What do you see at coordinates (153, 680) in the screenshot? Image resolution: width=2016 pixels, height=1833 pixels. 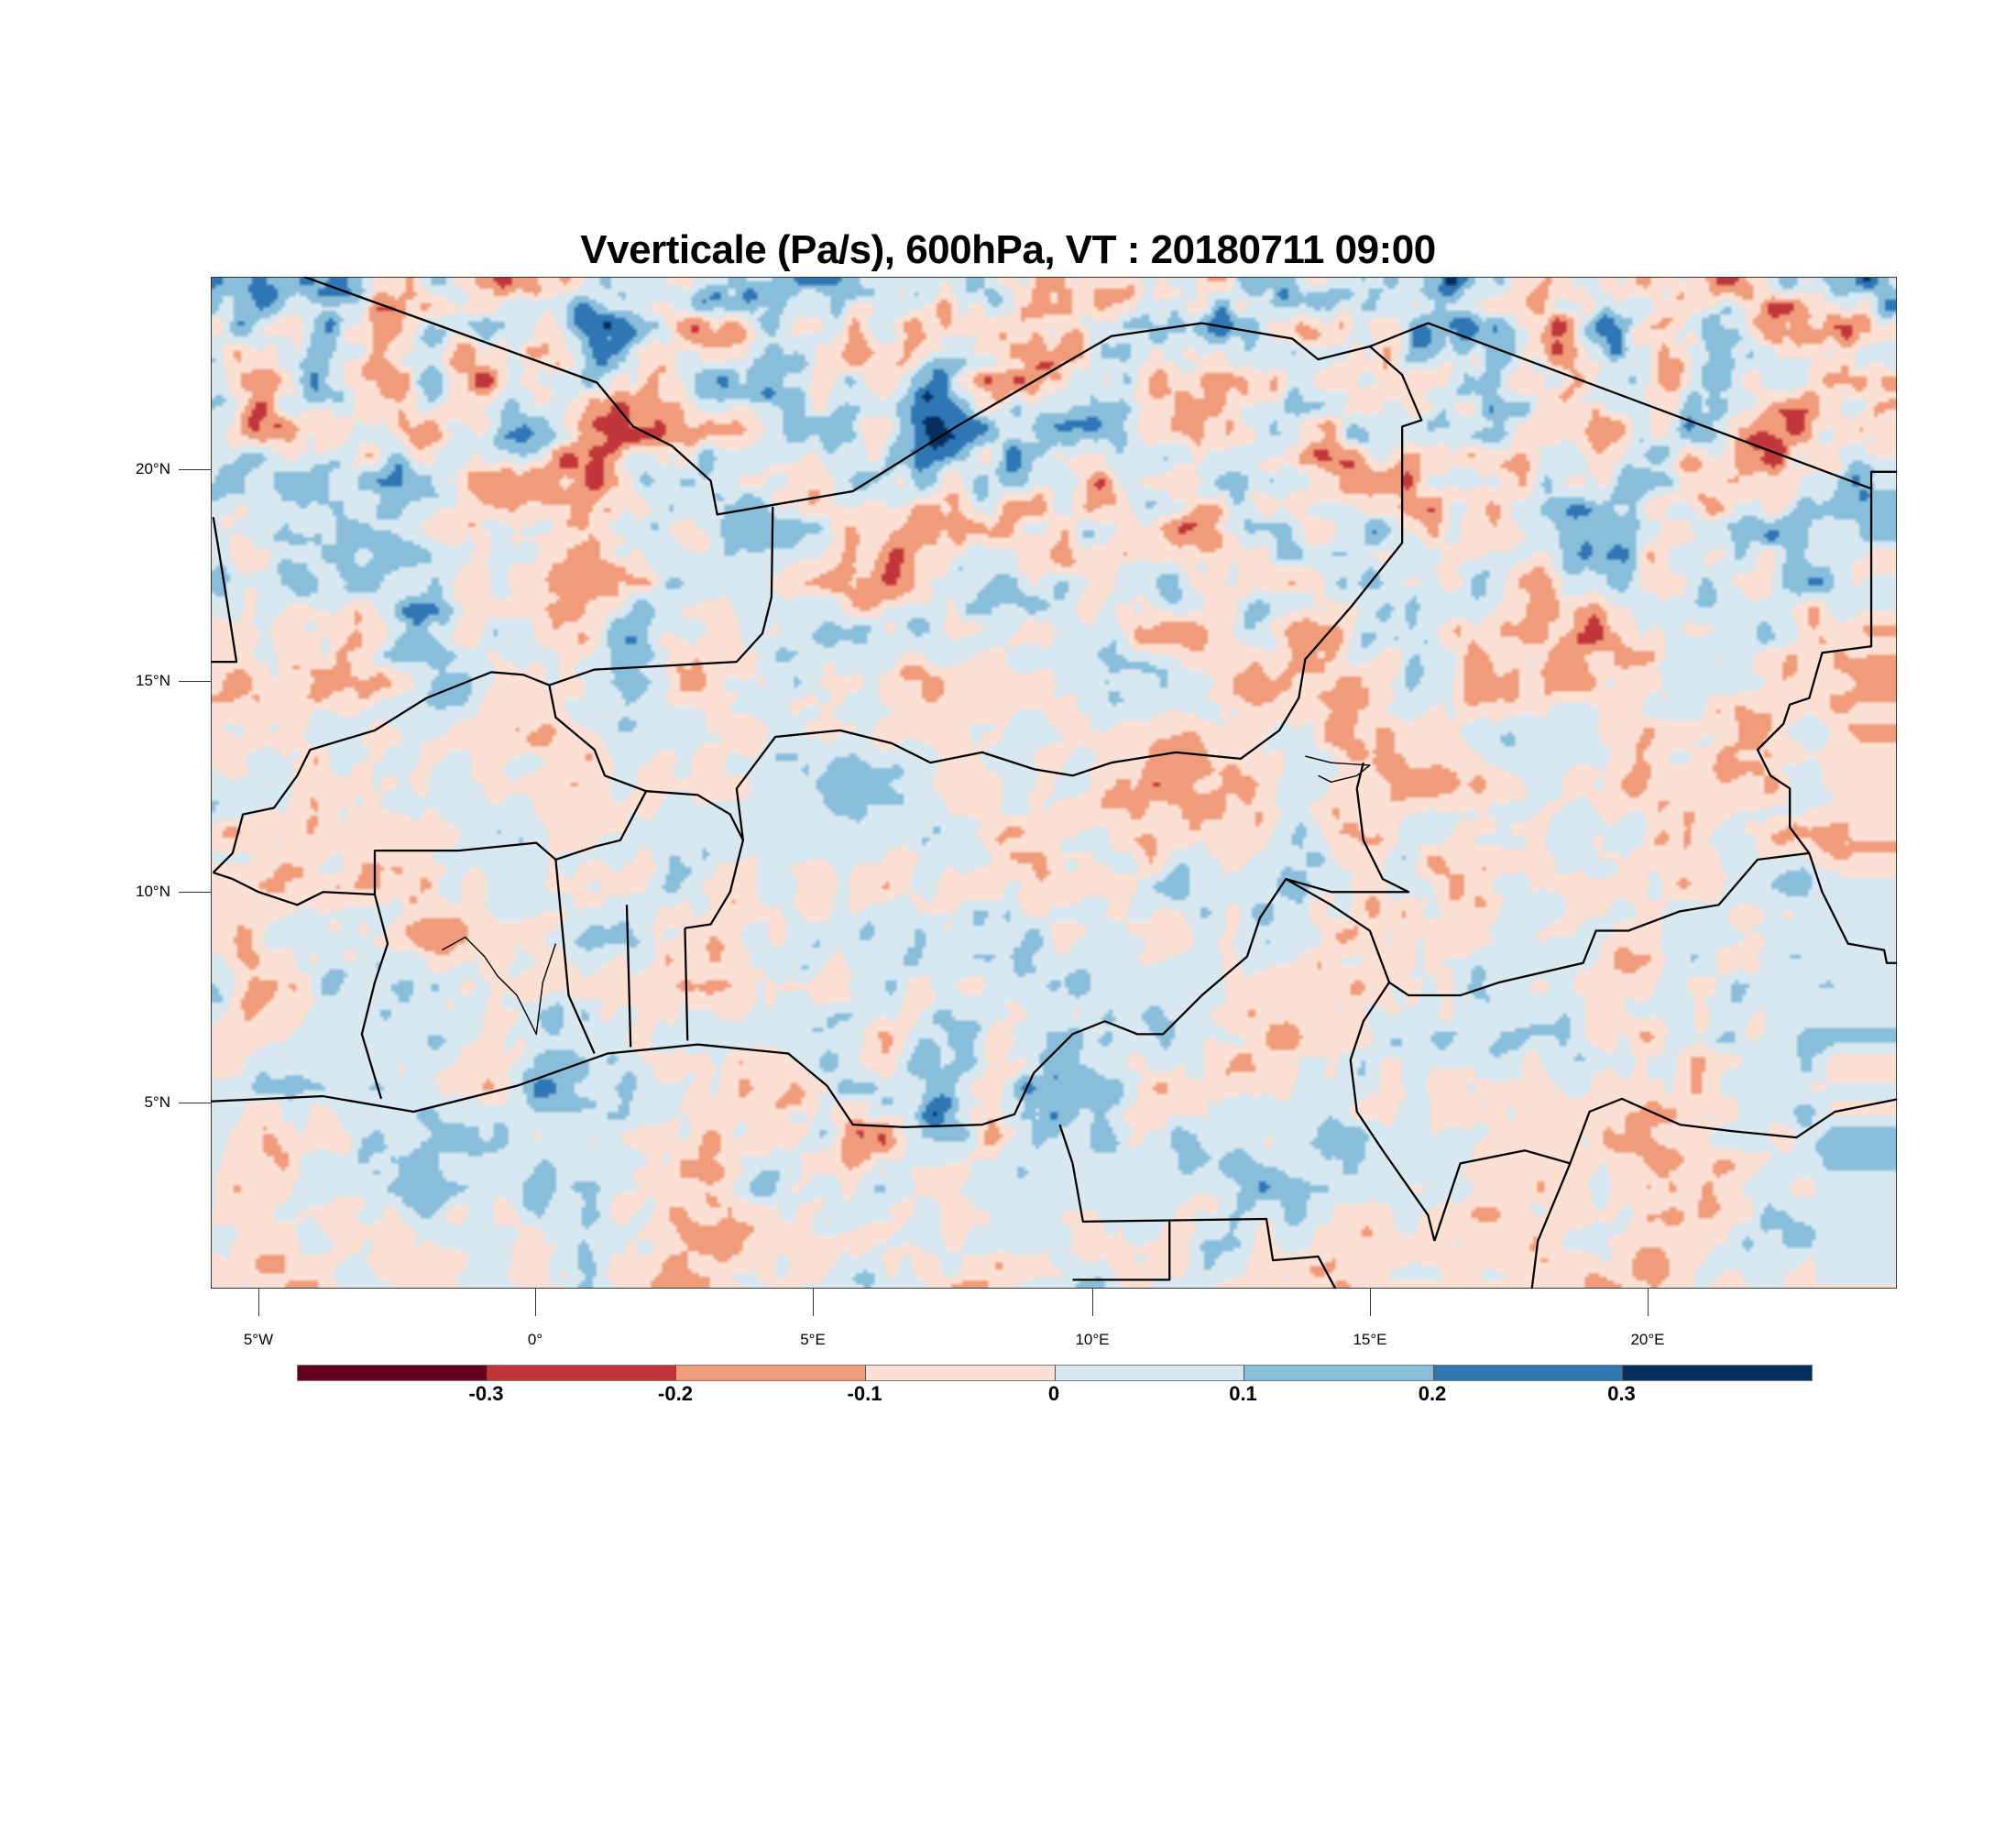 I see `y-tick-label: 15°N` at bounding box center [153, 680].